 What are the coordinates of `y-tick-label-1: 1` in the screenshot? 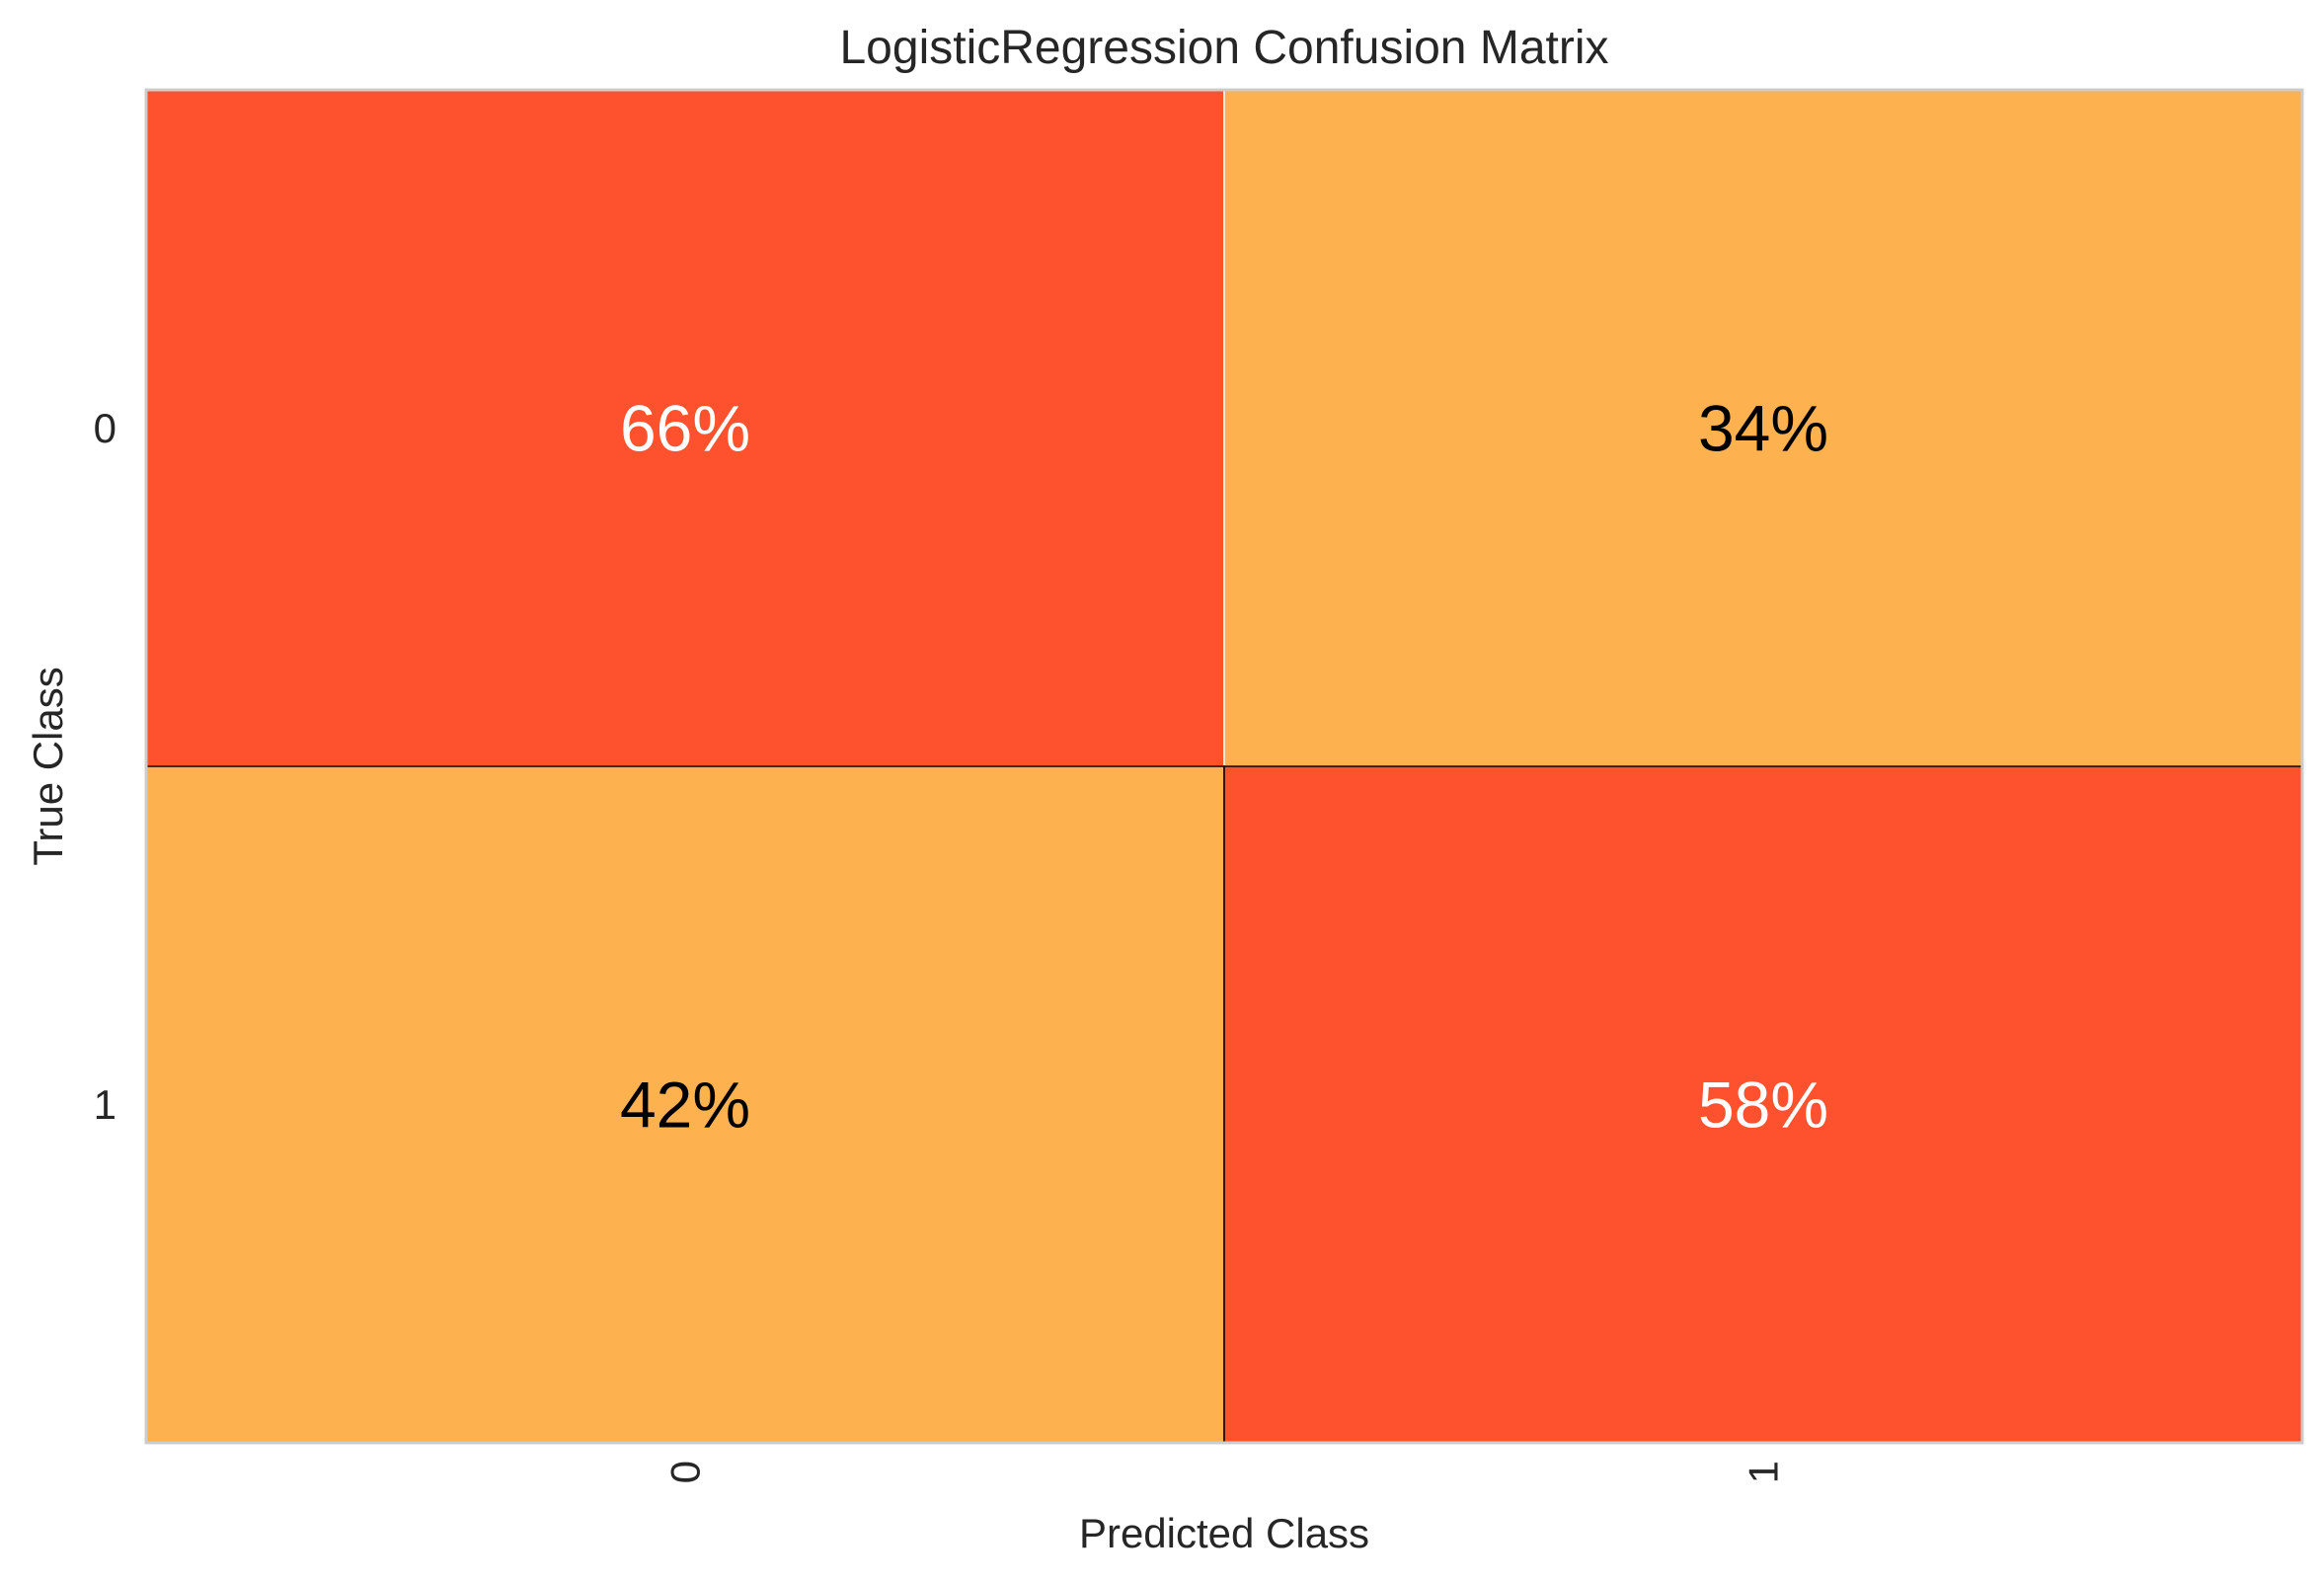 It's located at (105, 1104).